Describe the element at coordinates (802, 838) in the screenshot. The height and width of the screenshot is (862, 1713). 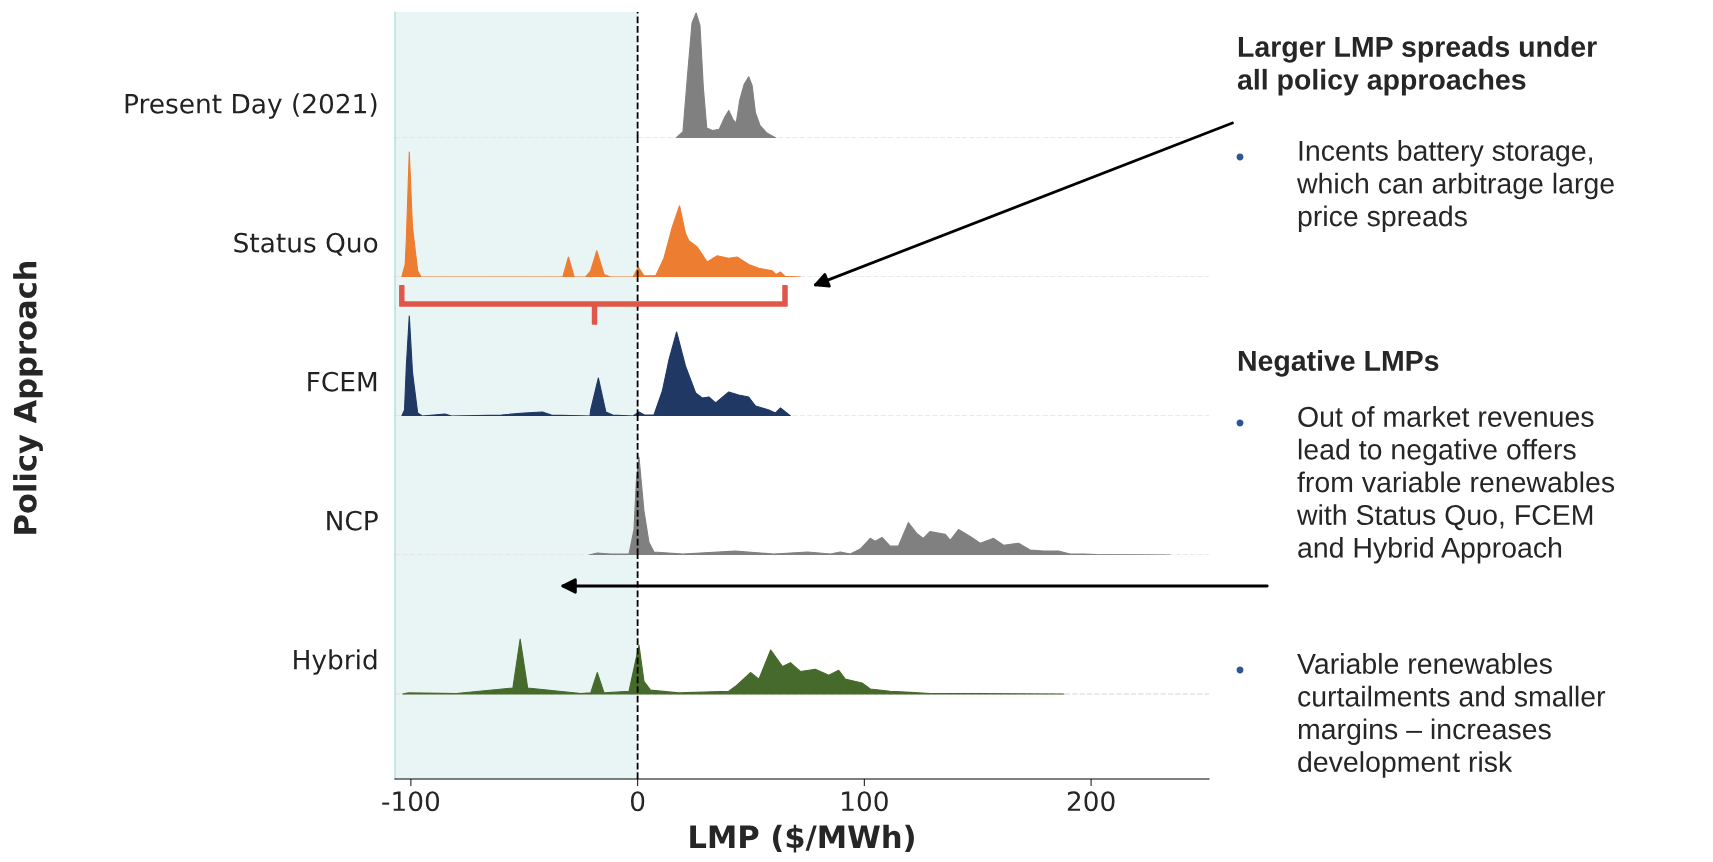
I see `x-axis-title: LMP ($/MWh)` at that location.